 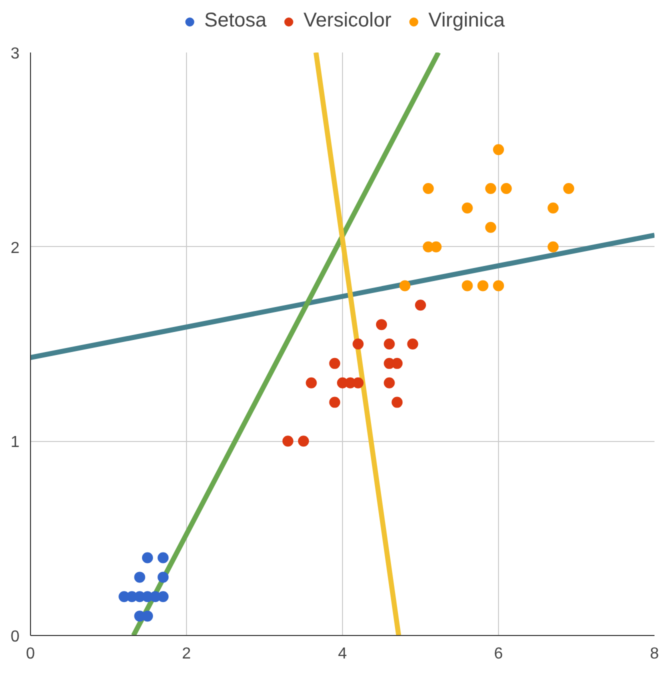 What do you see at coordinates (15, 248) in the screenshot?
I see `y-tick-label: 2` at bounding box center [15, 248].